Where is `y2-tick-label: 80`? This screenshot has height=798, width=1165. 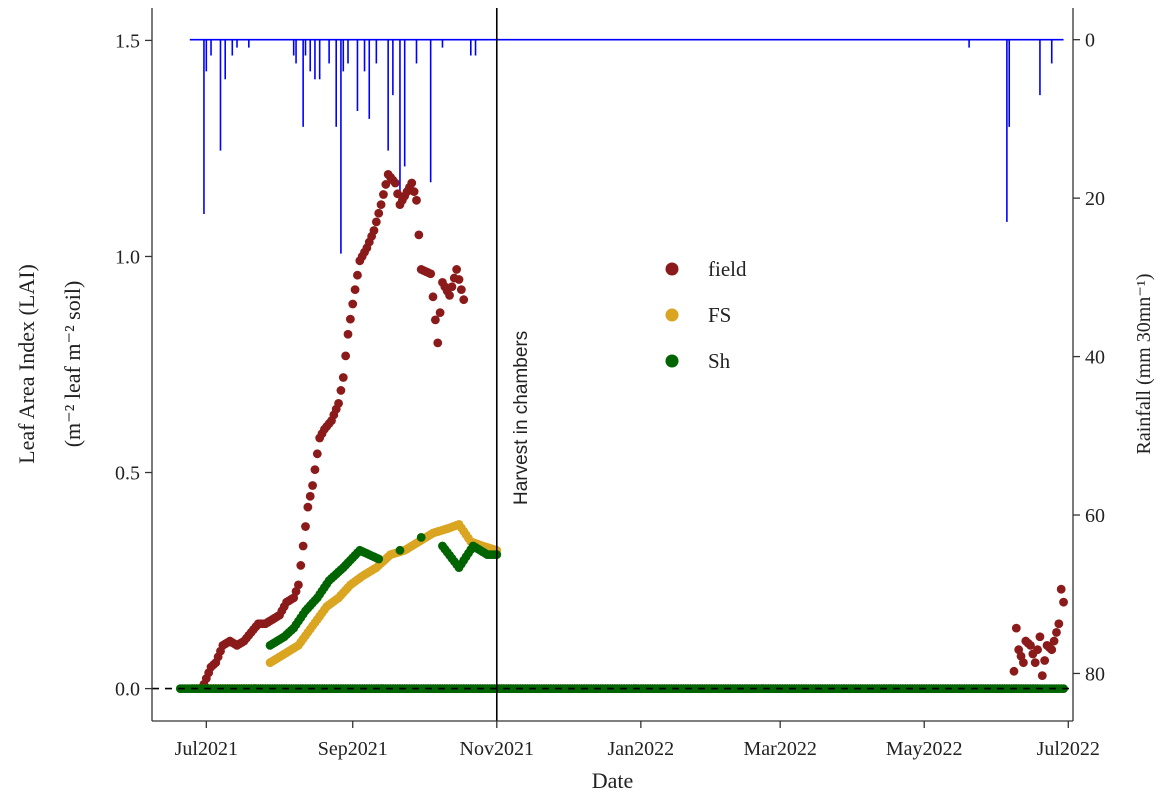
y2-tick-label: 80 is located at coordinates (1095, 674).